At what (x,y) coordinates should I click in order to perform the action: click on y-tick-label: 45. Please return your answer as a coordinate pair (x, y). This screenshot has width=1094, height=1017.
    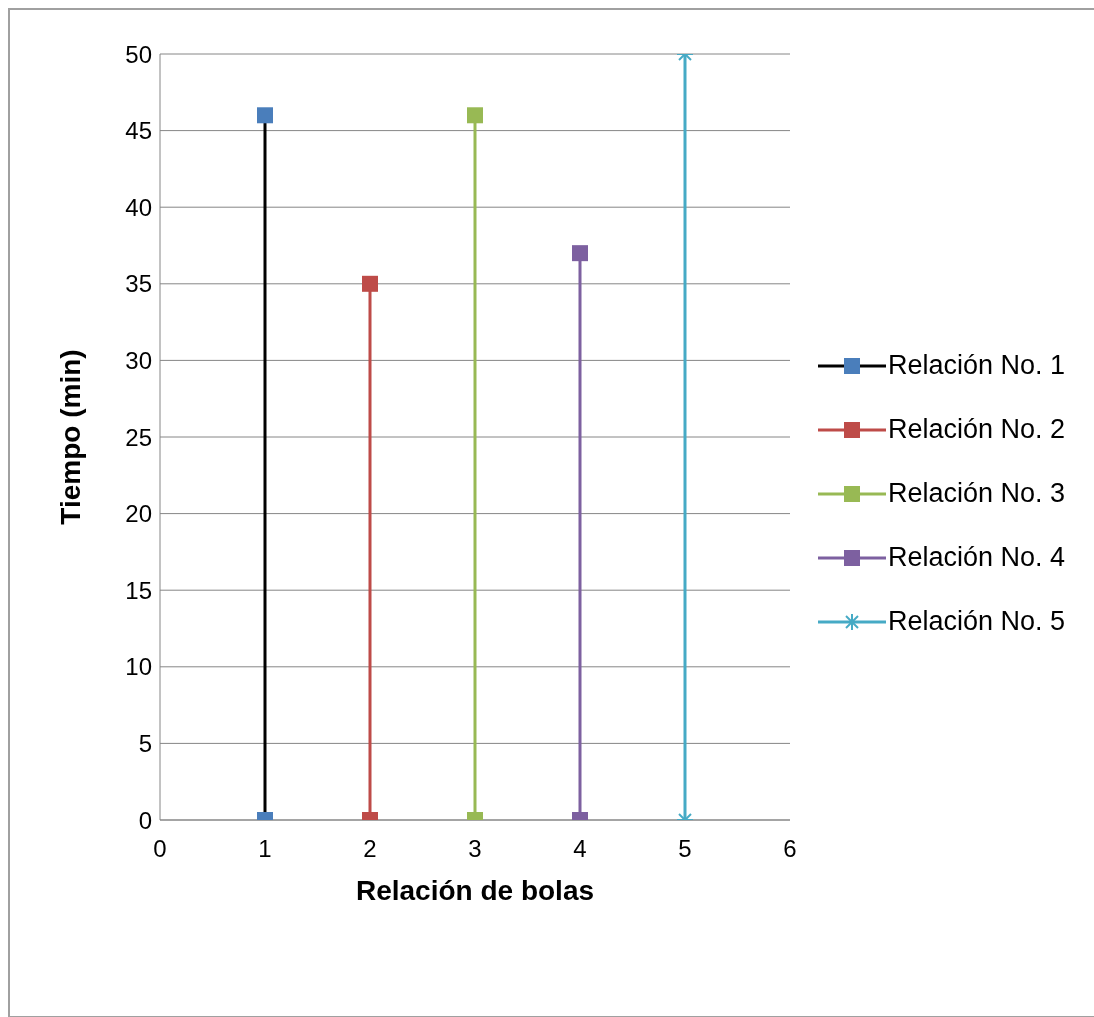
    Looking at the image, I should click on (138, 131).